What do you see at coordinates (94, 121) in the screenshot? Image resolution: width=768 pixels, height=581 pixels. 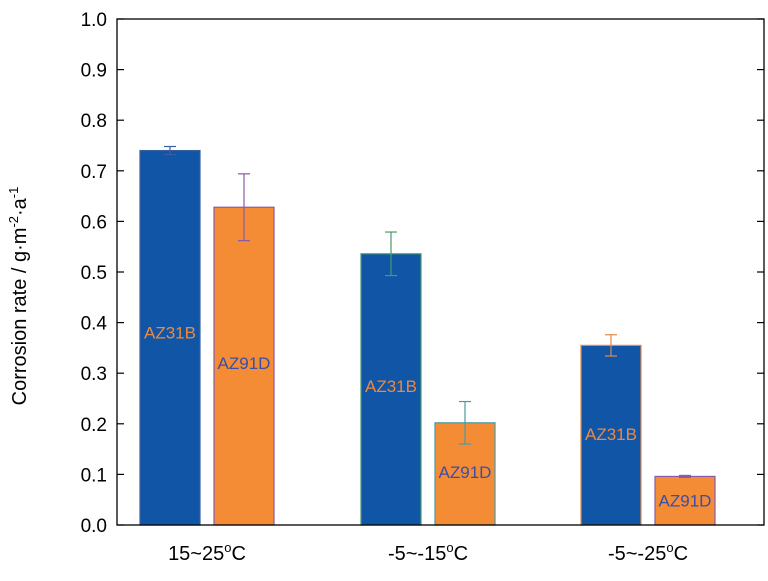 I see `y-tick-label: 0.8` at bounding box center [94, 121].